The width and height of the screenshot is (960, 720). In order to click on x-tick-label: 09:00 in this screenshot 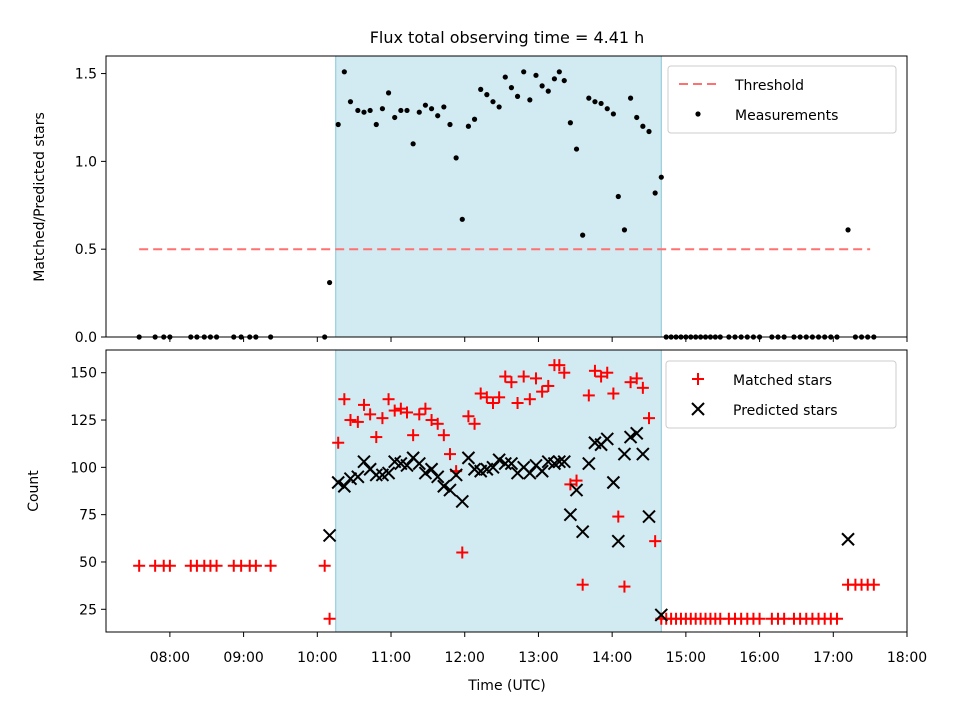, I will do `click(243, 658)`.